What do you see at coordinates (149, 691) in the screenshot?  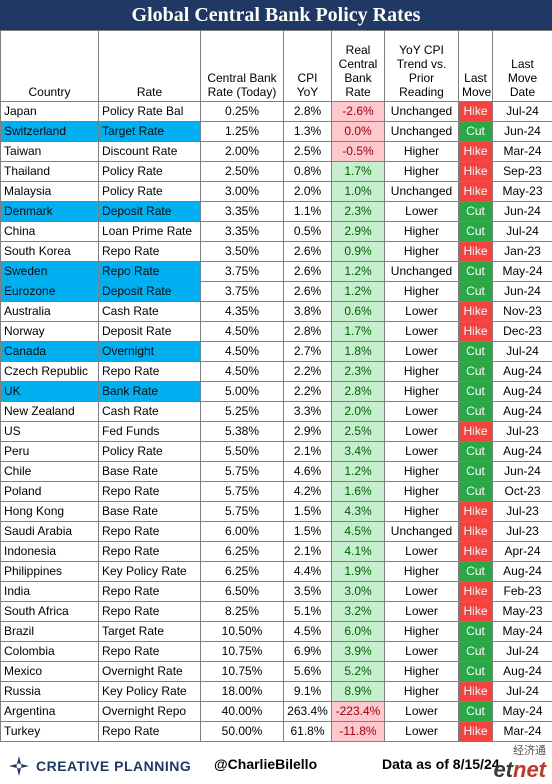 I see `cell-rate: Key Policy Rate` at bounding box center [149, 691].